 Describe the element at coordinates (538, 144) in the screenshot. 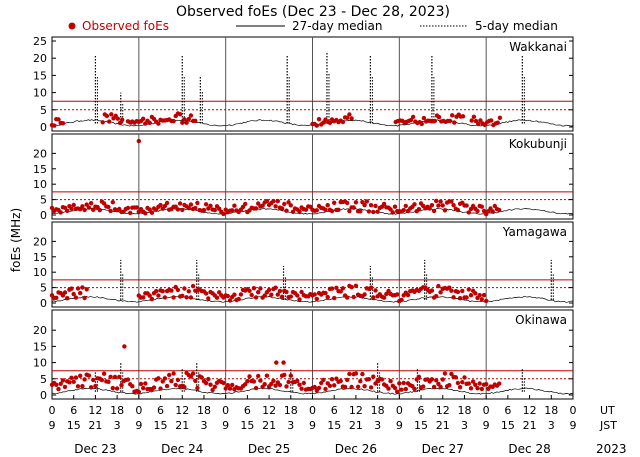

I see `station-label: Kokubunji` at that location.